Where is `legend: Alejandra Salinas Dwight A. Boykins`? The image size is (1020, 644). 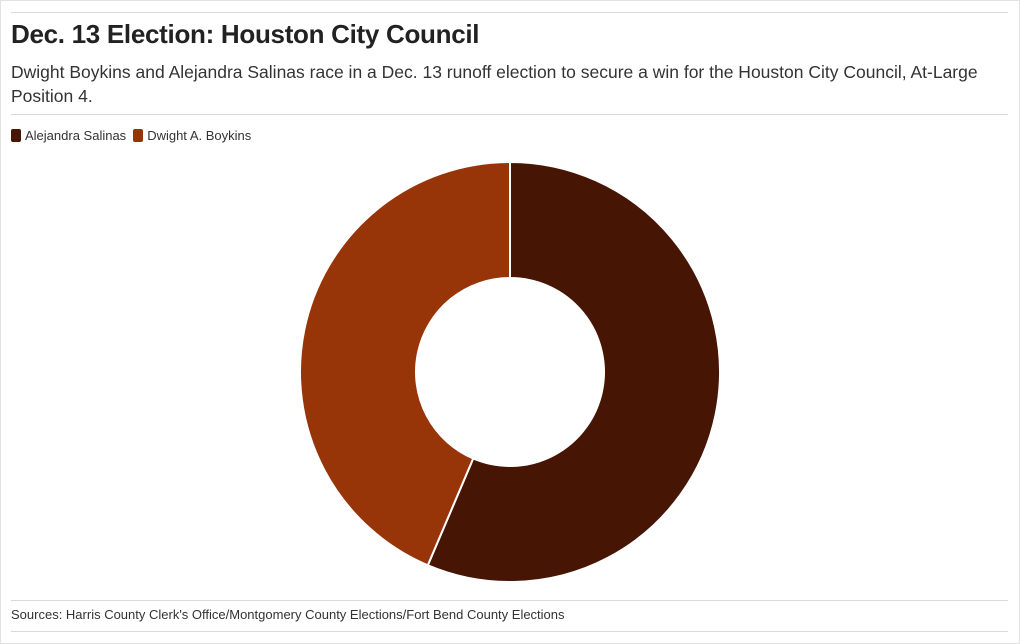 legend: Alejandra Salinas Dwight A. Boykins is located at coordinates (134, 135).